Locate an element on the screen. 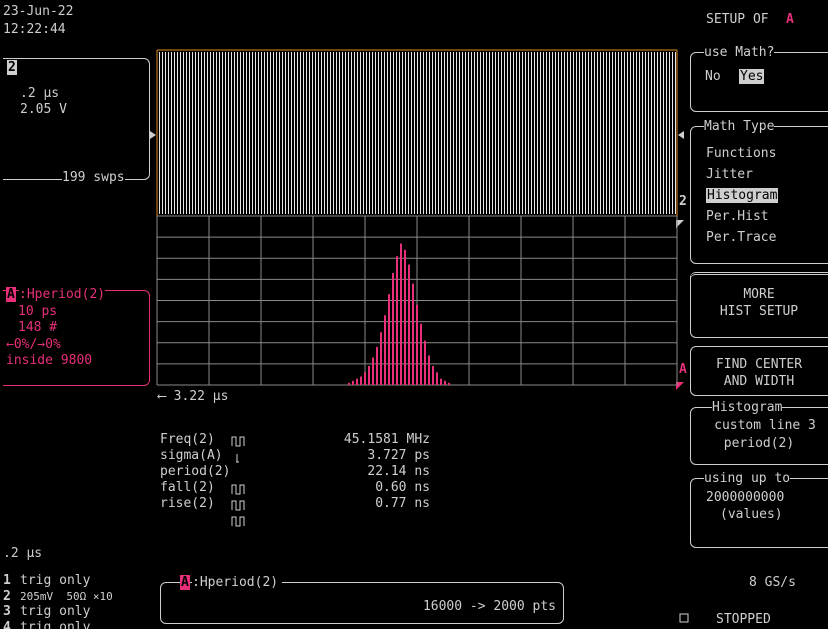  channel-number: 1 is located at coordinates (7, 580).